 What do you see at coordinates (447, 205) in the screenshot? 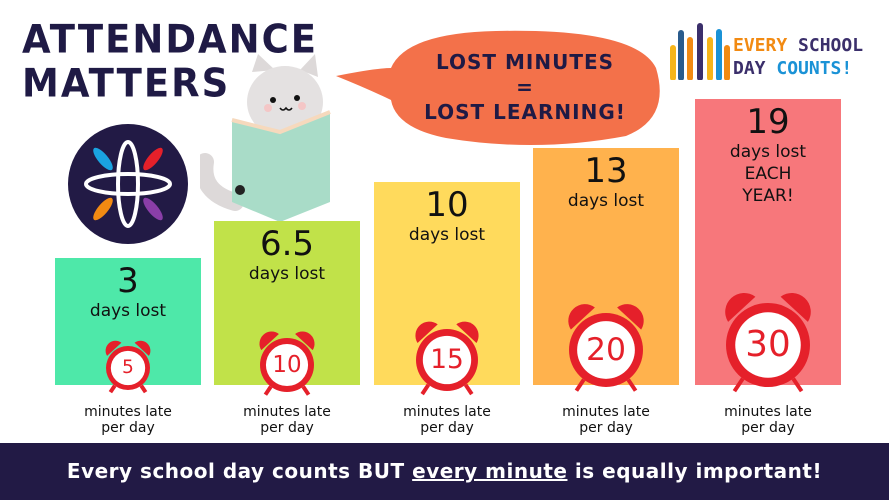
I see `days-lost-value: 10` at bounding box center [447, 205].